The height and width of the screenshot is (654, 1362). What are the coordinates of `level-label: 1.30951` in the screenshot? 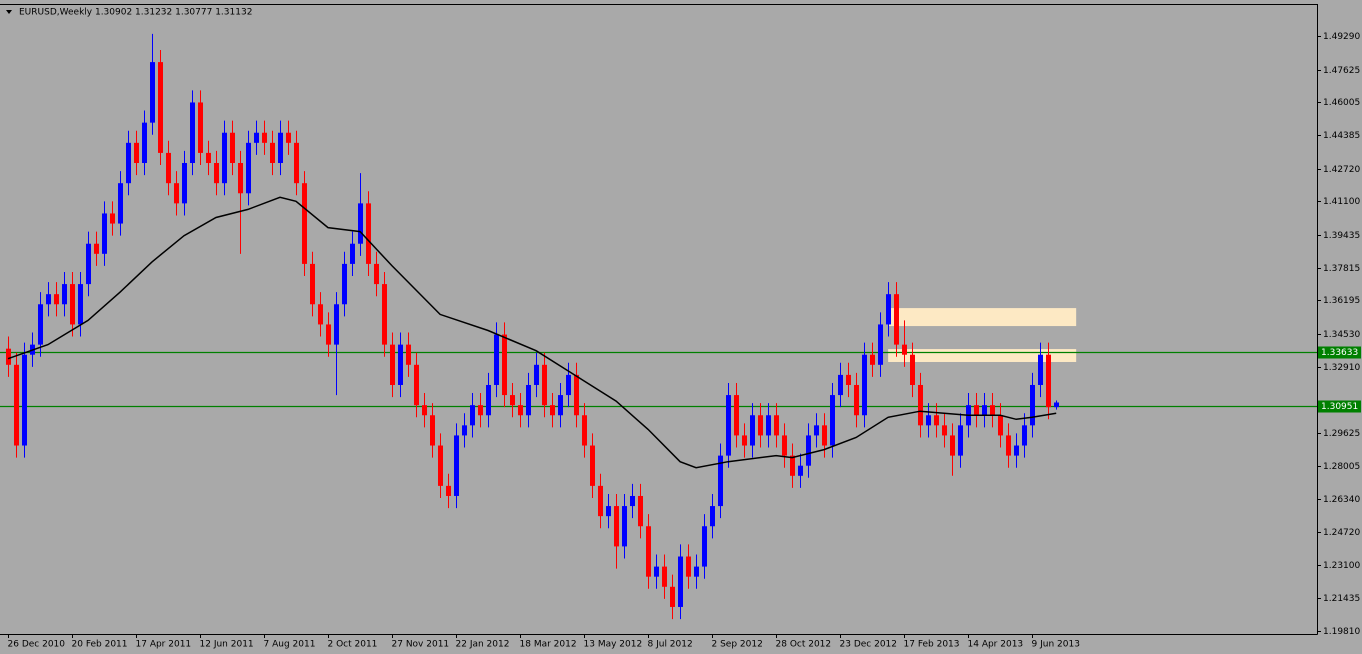 It's located at (1339, 407).